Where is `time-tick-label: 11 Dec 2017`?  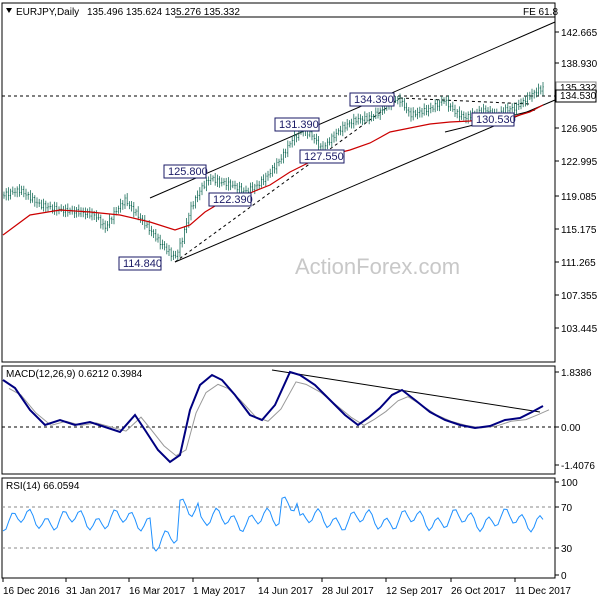 time-tick-label: 11 Dec 2017 is located at coordinates (543, 591).